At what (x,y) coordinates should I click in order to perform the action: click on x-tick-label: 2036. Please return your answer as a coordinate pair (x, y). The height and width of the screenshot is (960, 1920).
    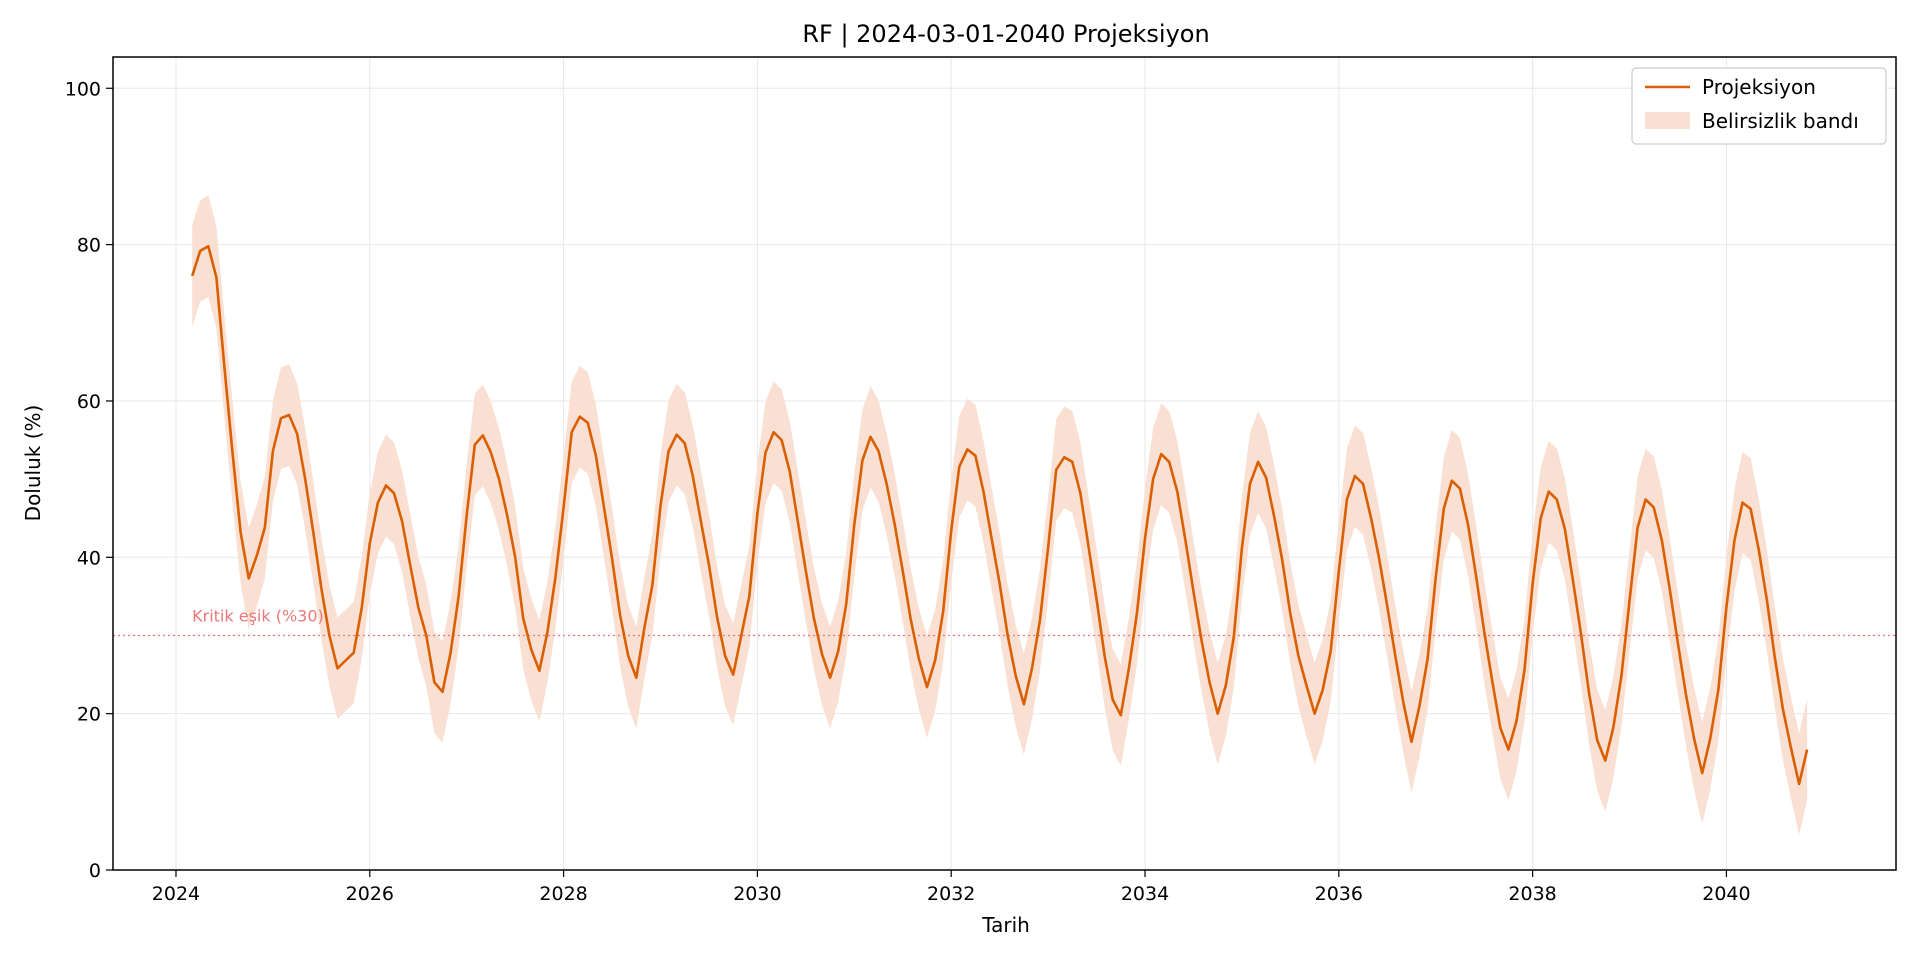
    Looking at the image, I should click on (1339, 894).